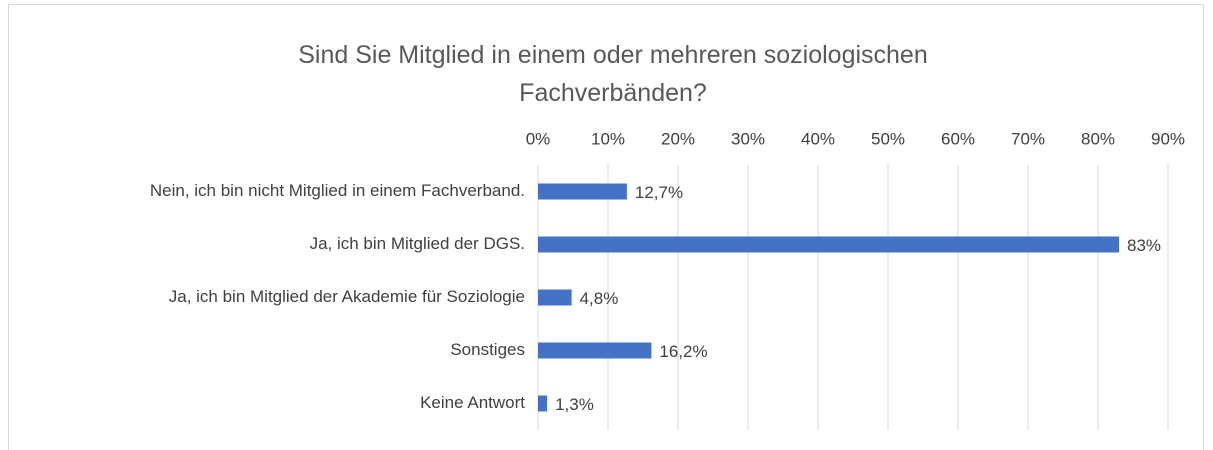 The height and width of the screenshot is (450, 1213). I want to click on y-tick-label: Ja, ich bin Mitglied der DGS., so click(417, 243).